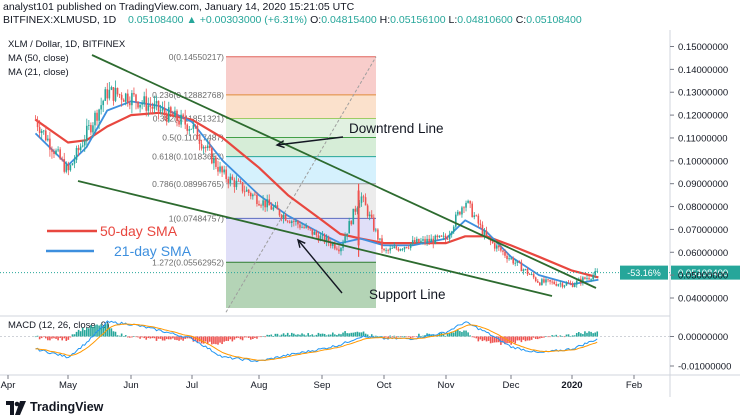 The height and width of the screenshot is (419, 740). Describe the element at coordinates (192, 385) in the screenshot. I see `x-tick-label: Jul` at that location.